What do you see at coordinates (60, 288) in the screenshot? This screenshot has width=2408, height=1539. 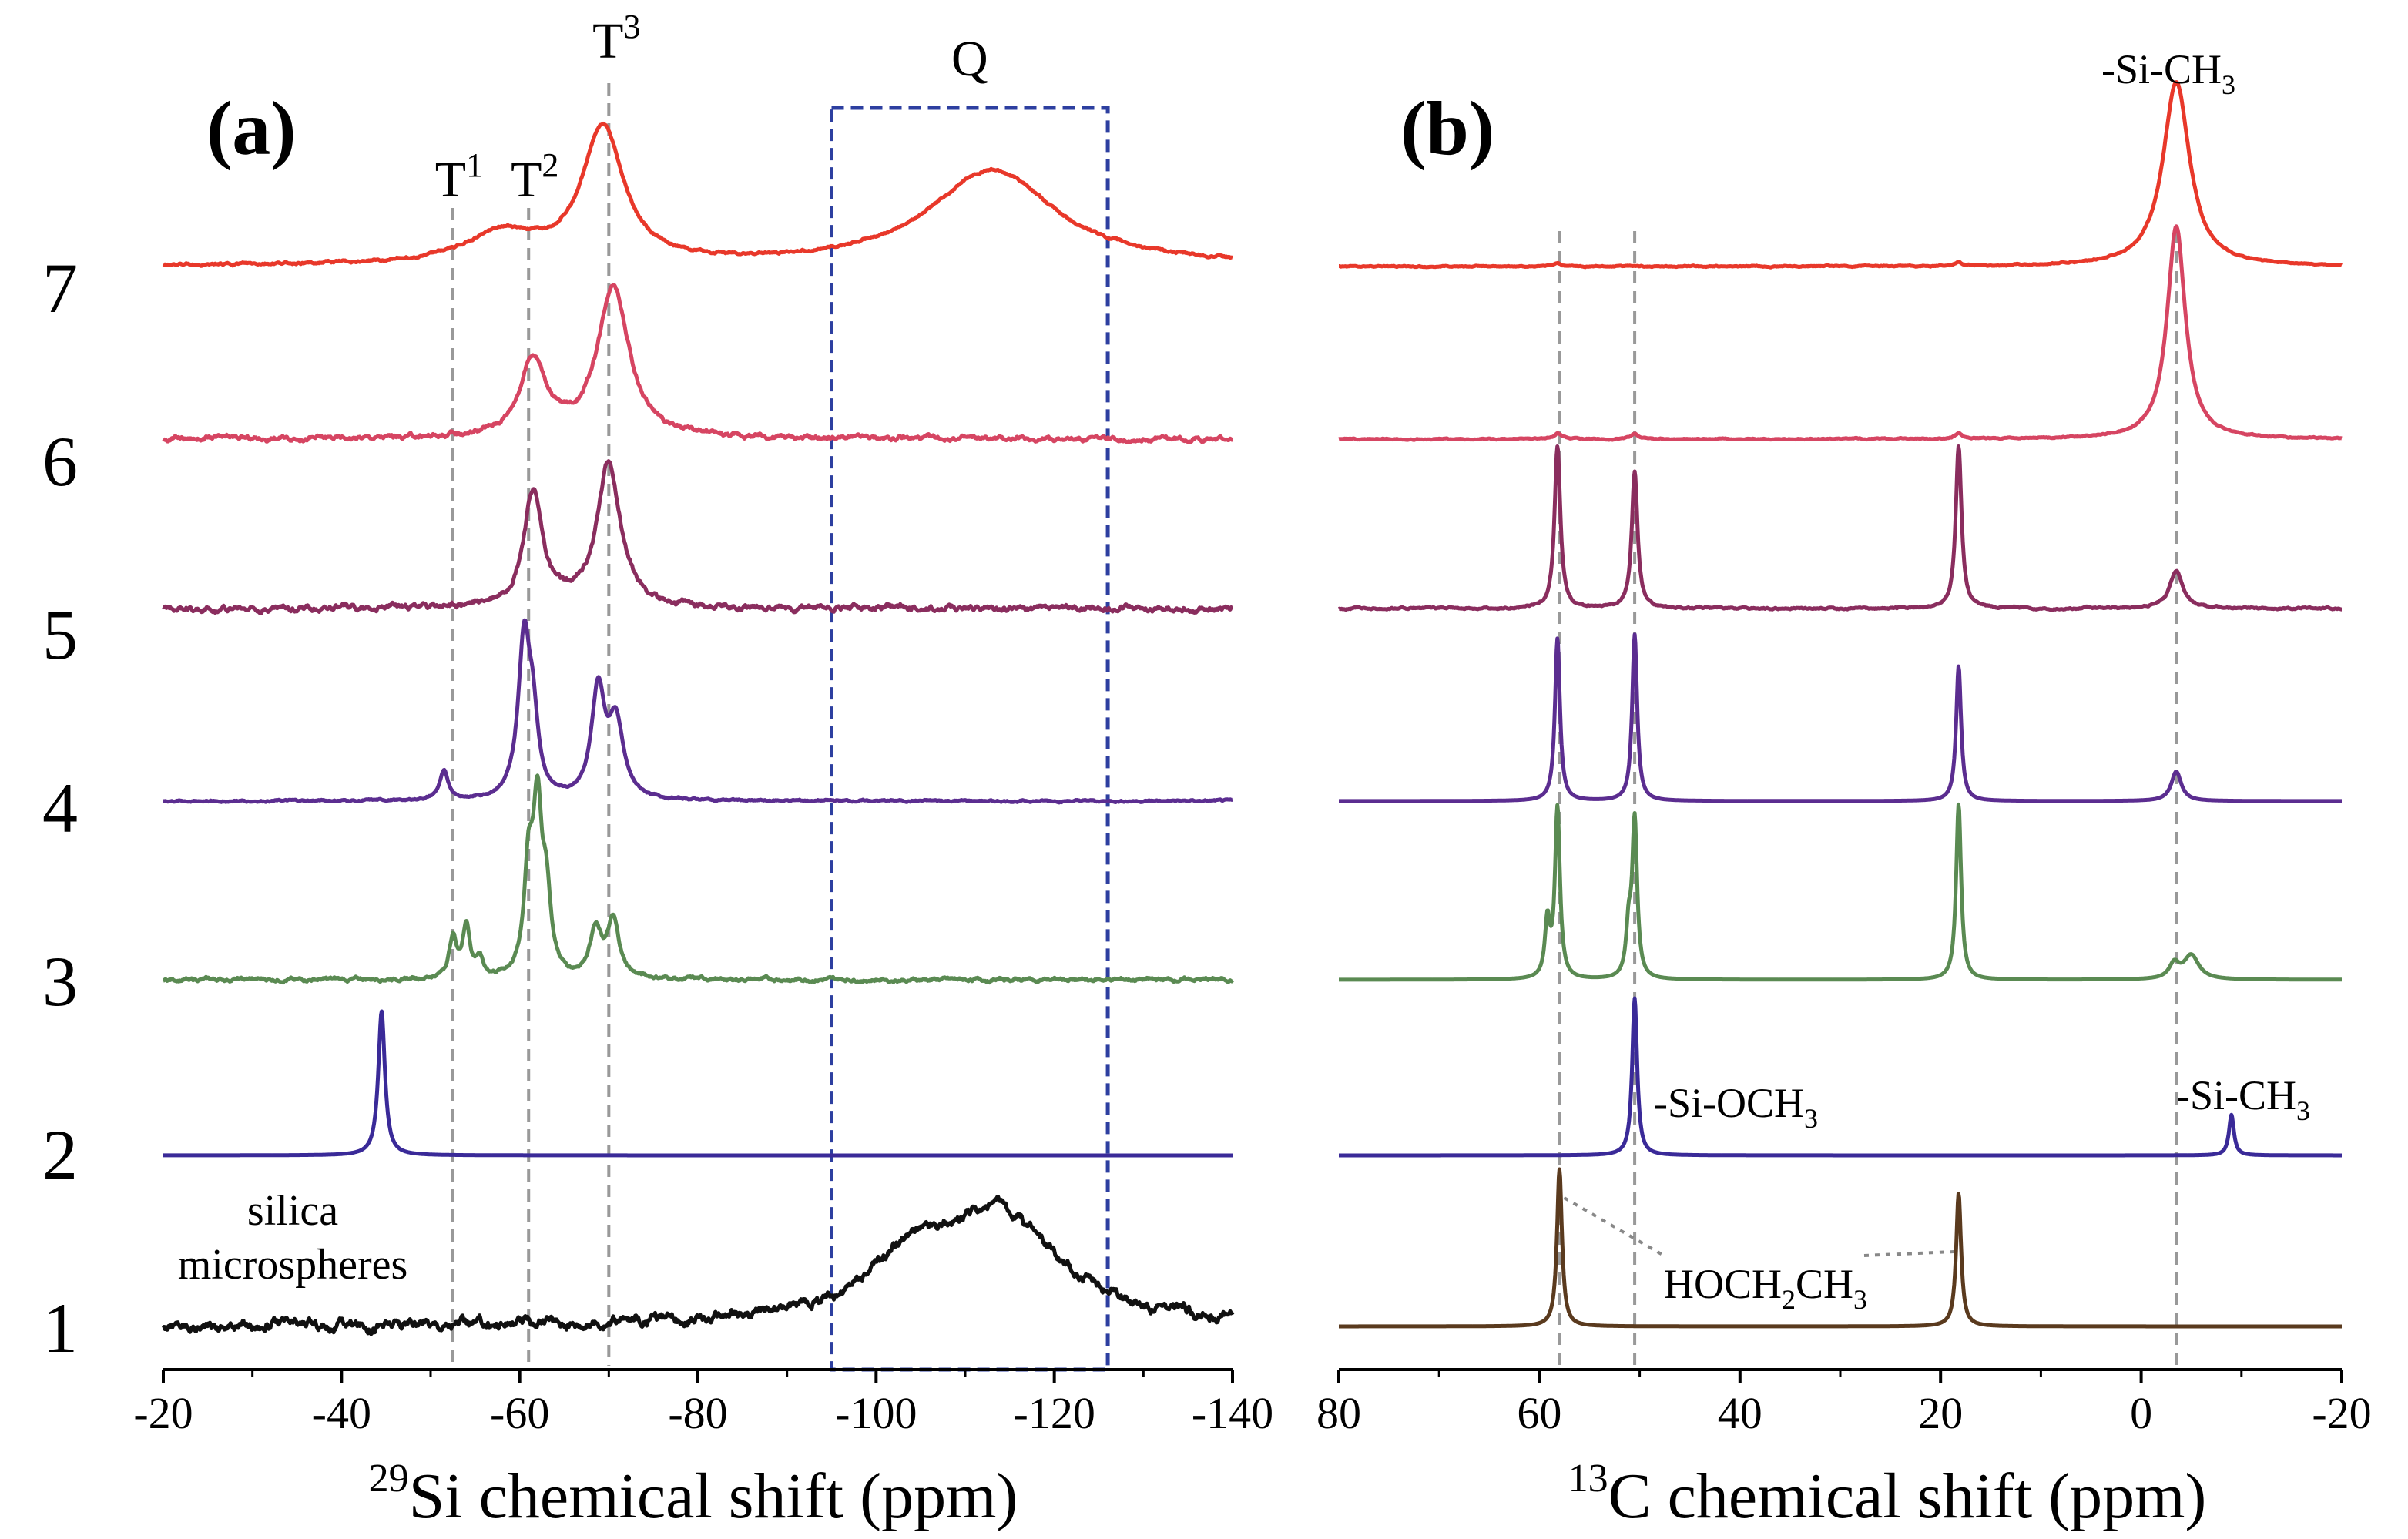 I see `row-label-7: 7` at bounding box center [60, 288].